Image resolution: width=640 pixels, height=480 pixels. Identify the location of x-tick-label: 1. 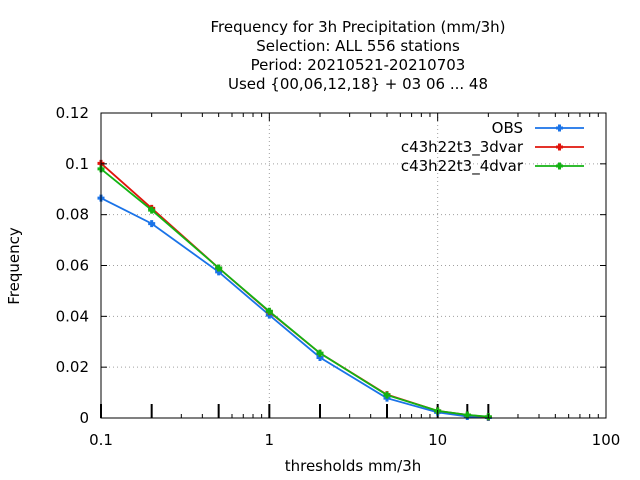
(270, 440).